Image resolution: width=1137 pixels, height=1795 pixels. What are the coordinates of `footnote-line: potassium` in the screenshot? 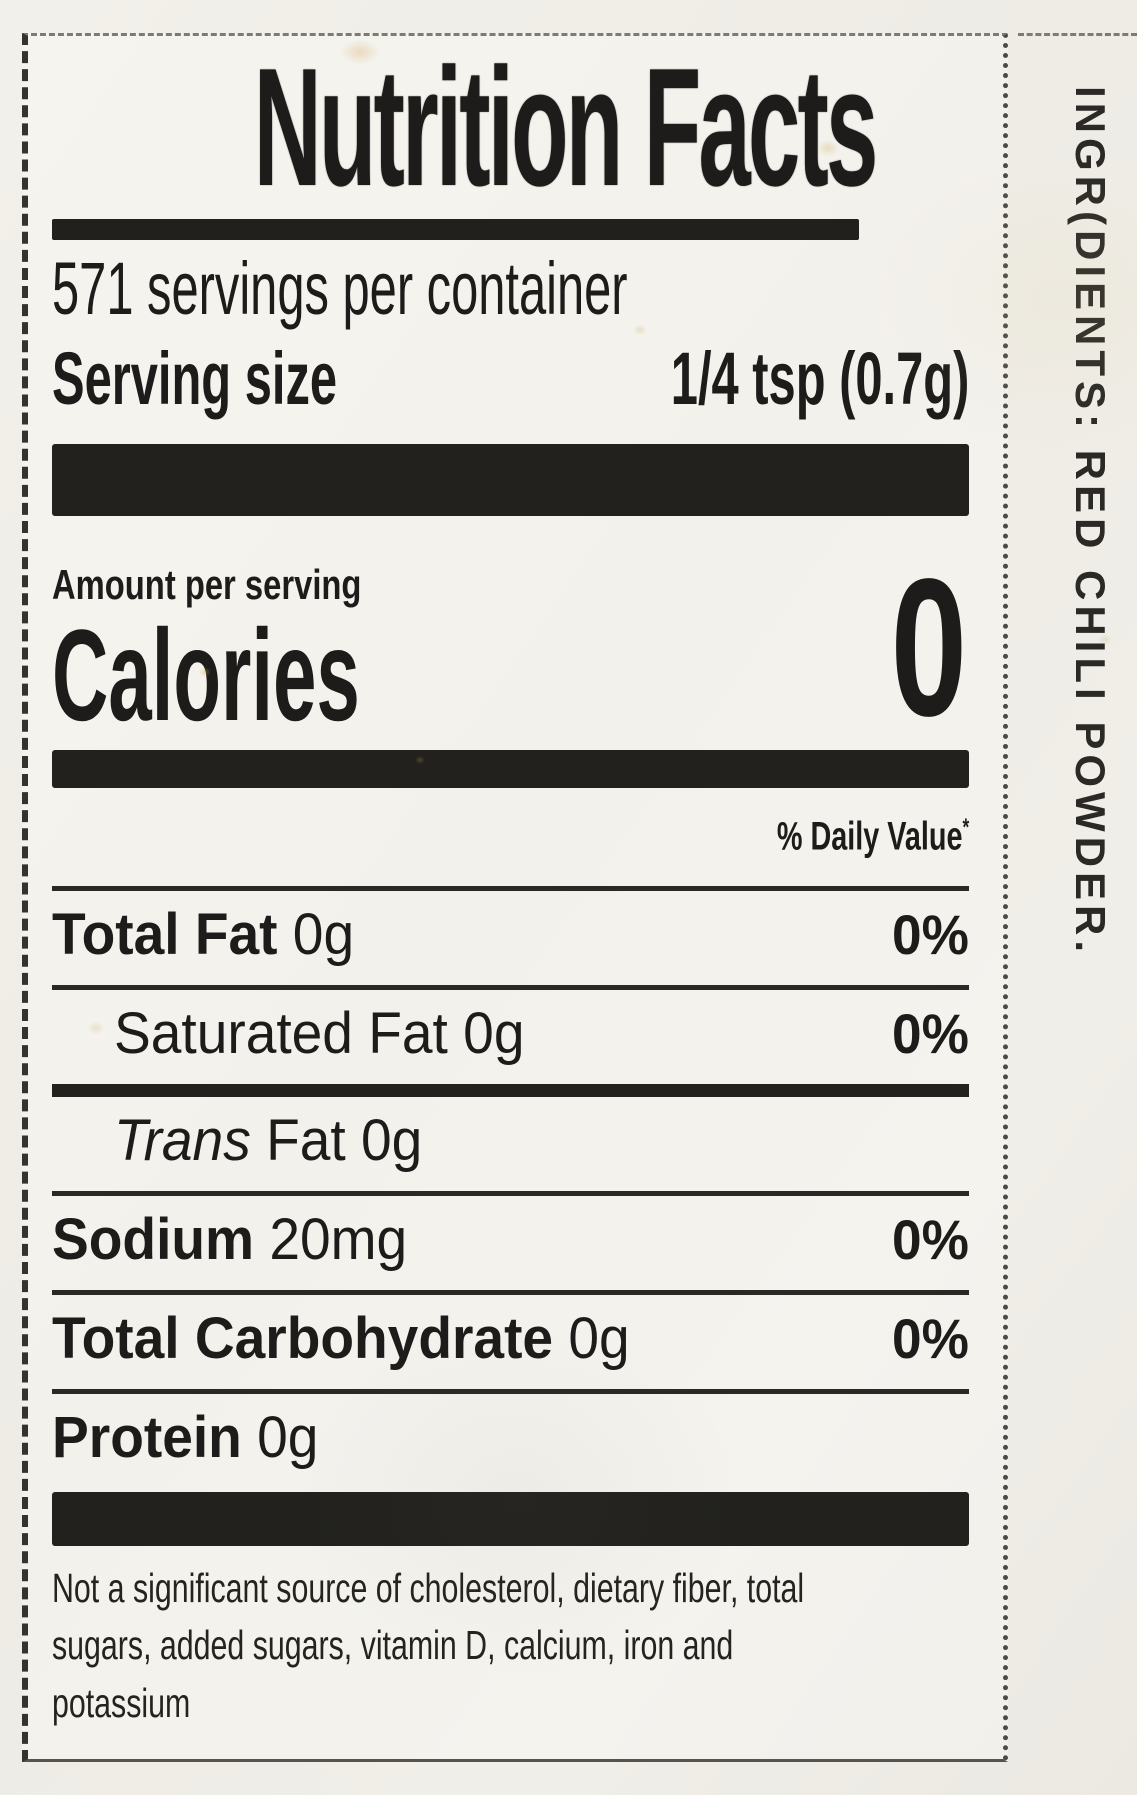 It's located at (121, 1702).